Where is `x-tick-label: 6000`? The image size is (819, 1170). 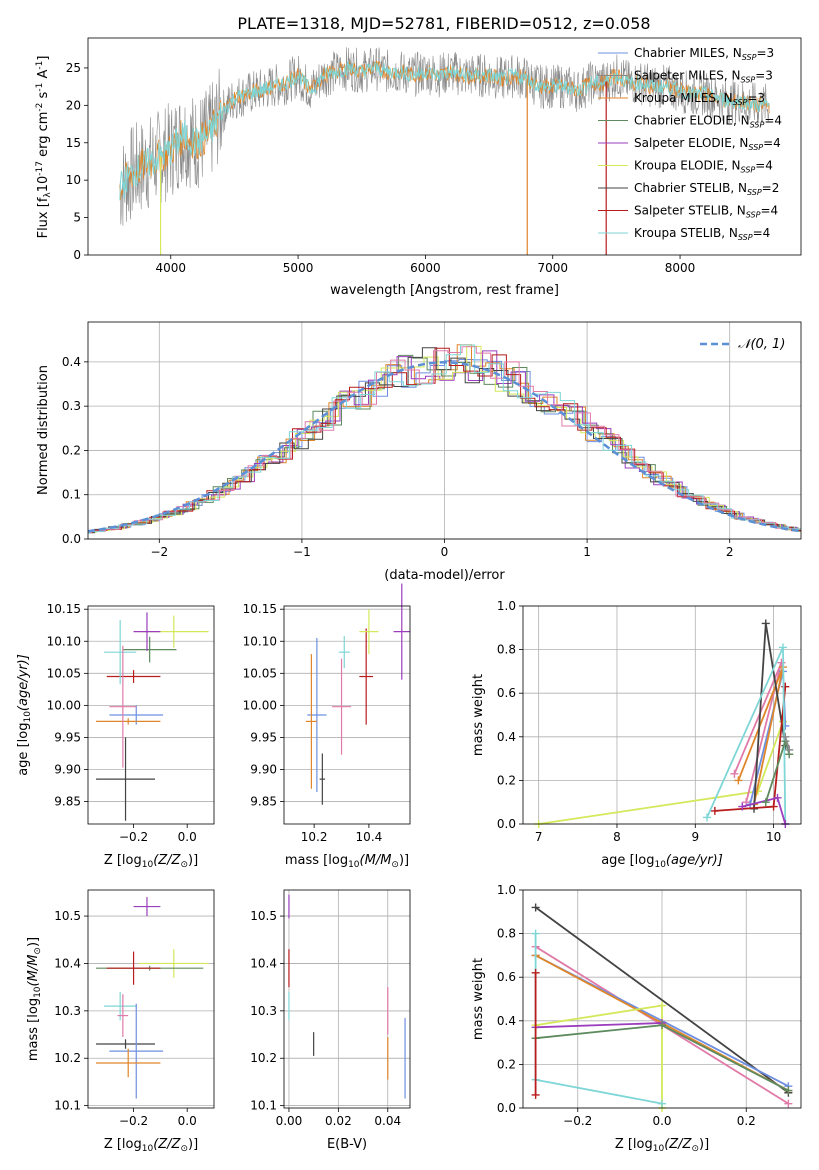 x-tick-label: 6000 is located at coordinates (425, 268).